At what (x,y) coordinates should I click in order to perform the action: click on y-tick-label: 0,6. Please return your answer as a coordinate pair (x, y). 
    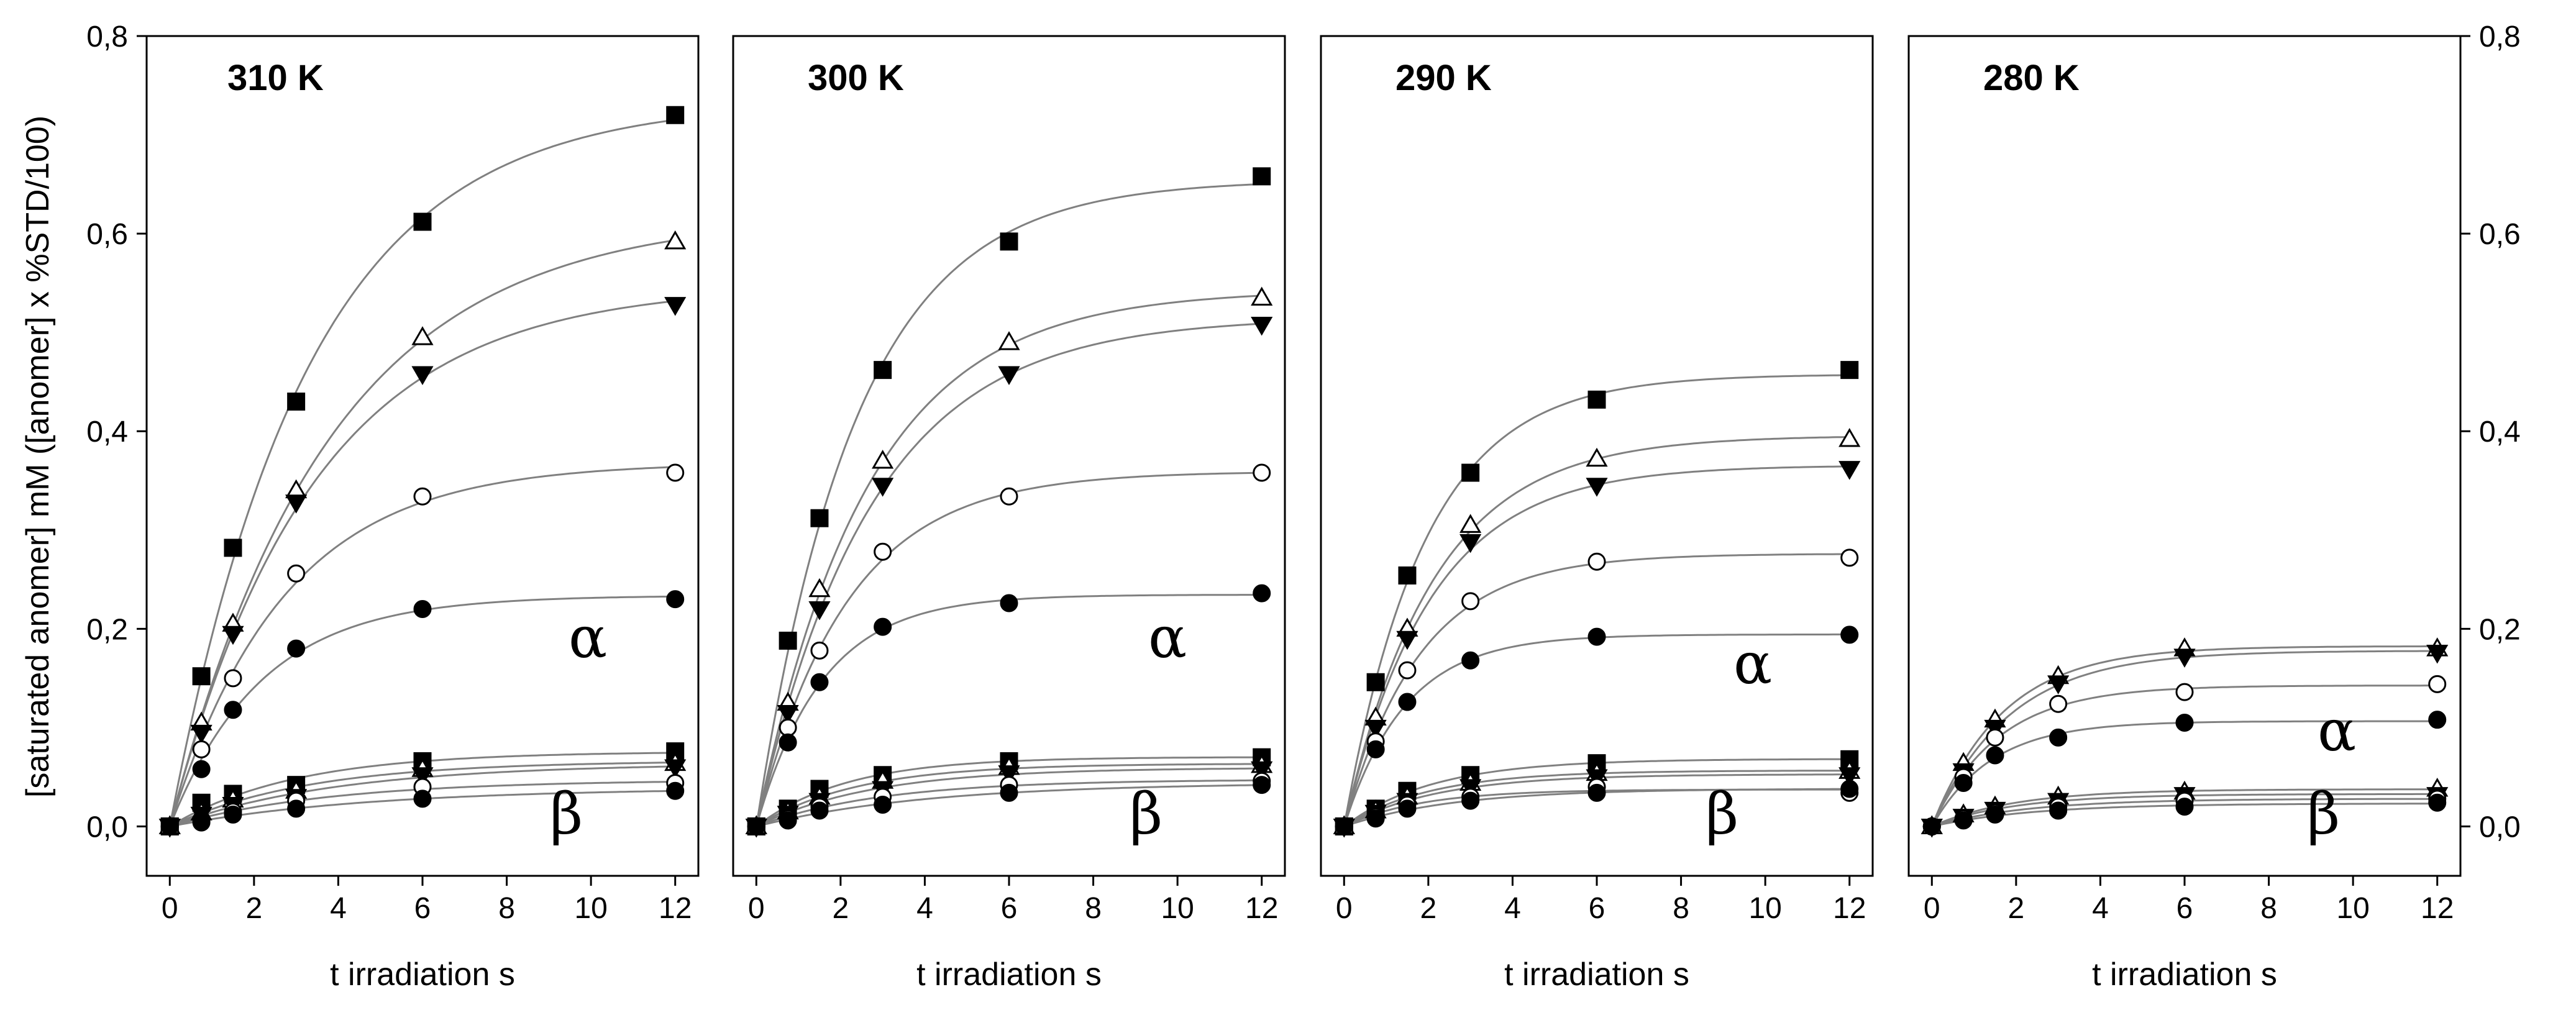
    Looking at the image, I should click on (2500, 235).